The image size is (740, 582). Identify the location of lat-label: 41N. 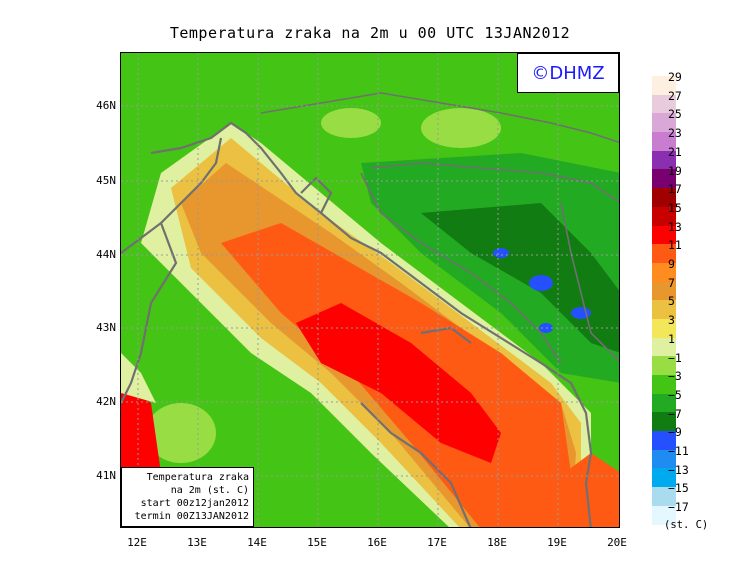
(106, 475).